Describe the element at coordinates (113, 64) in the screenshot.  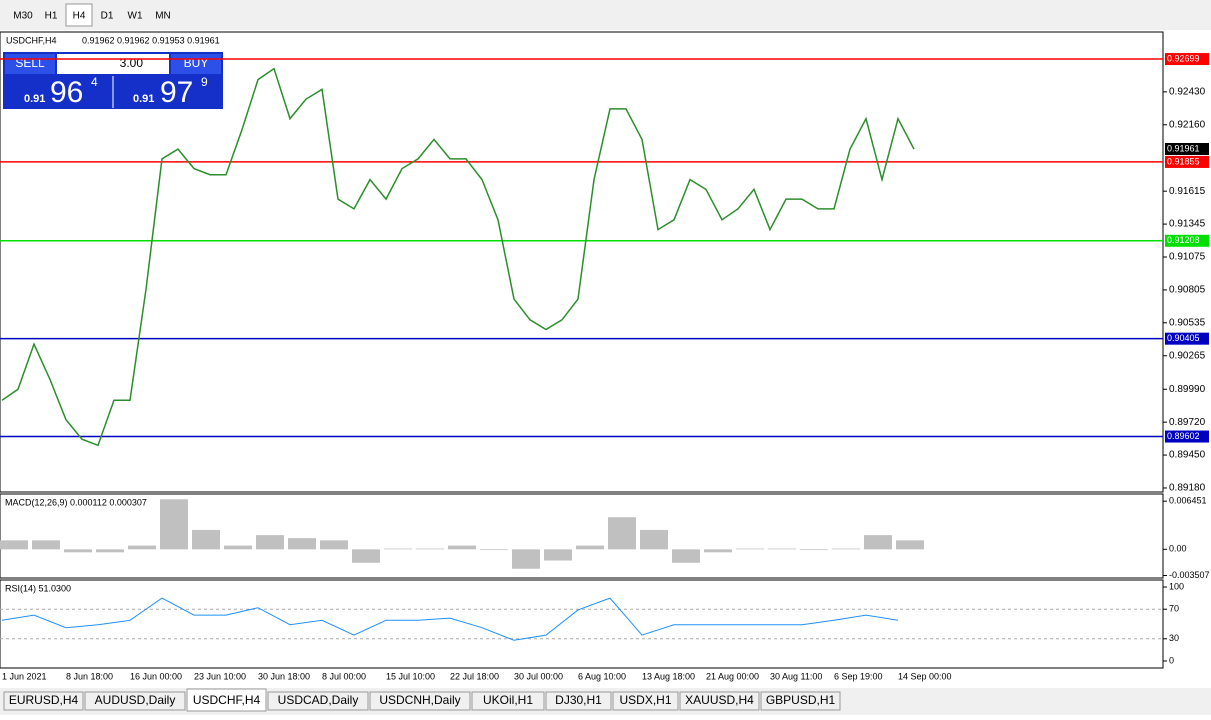
I see `lot-input` at that location.